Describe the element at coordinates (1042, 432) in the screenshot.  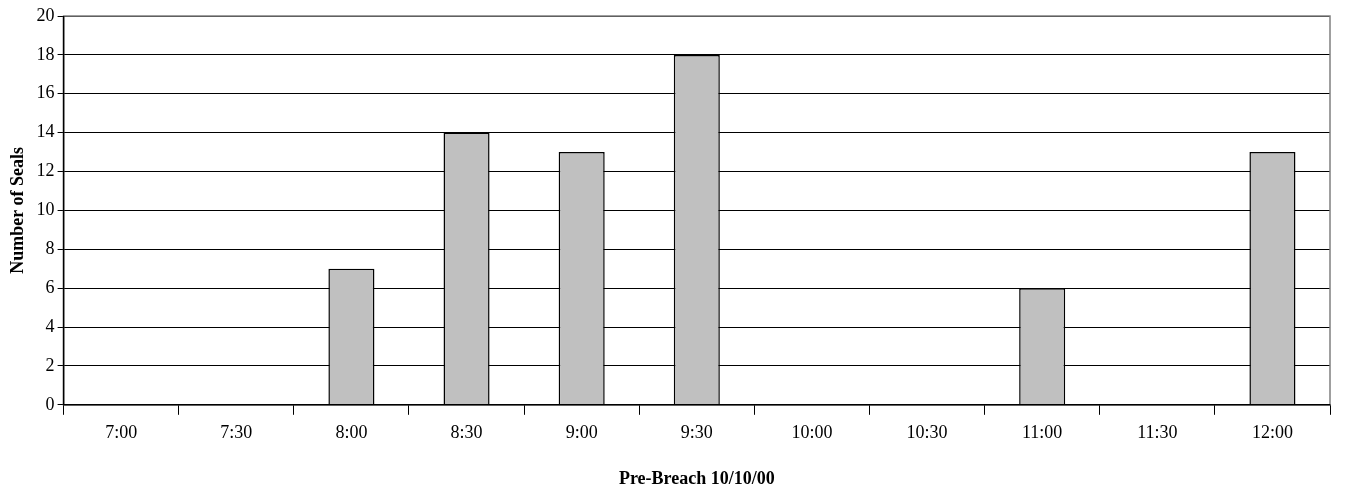
I see `x-tick-label: 11:00` at that location.